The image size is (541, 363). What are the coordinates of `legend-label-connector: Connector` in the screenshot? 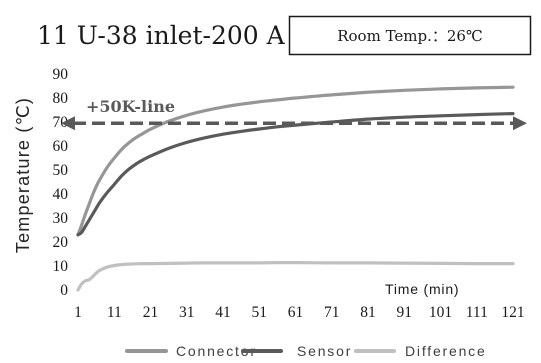 It's located at (216, 351).